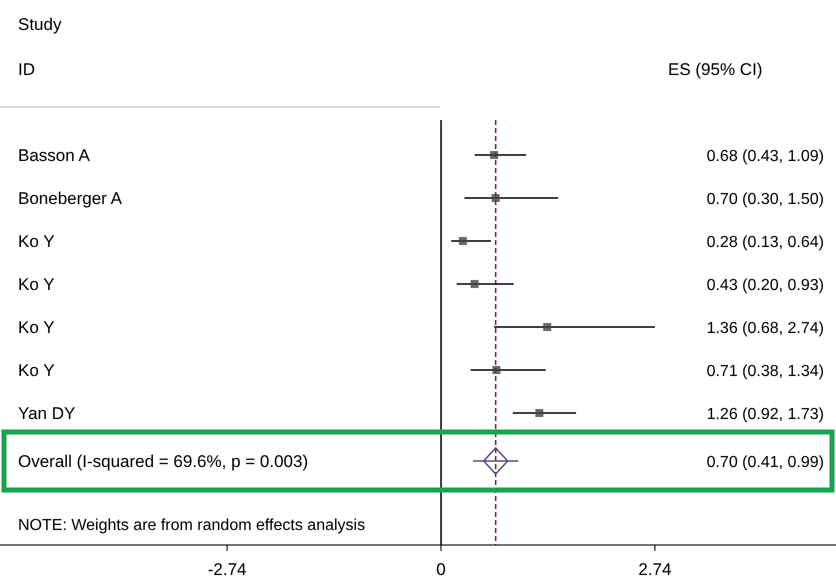 This screenshot has width=836, height=585. I want to click on x-tick-label: 0, so click(441, 569).